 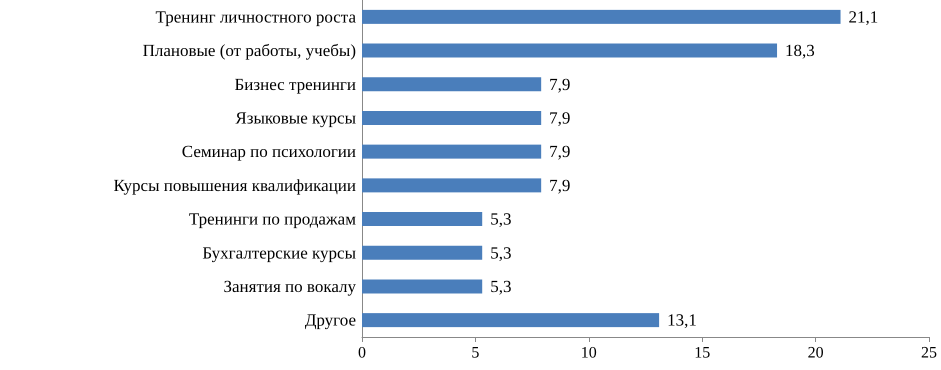 I want to click on x-tick-label: 20, so click(x=816, y=353).